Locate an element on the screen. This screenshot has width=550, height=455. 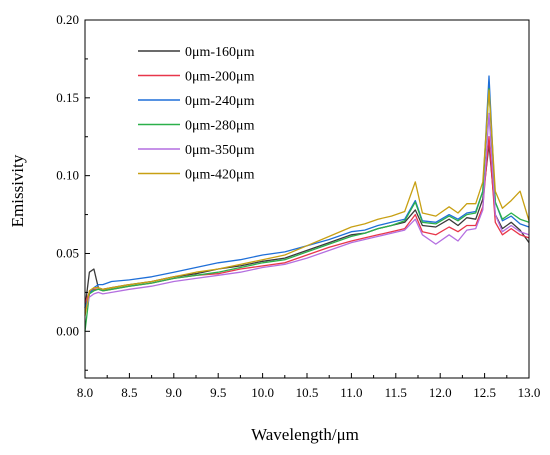
legend-label: 0μm-160μm is located at coordinates (220, 52).